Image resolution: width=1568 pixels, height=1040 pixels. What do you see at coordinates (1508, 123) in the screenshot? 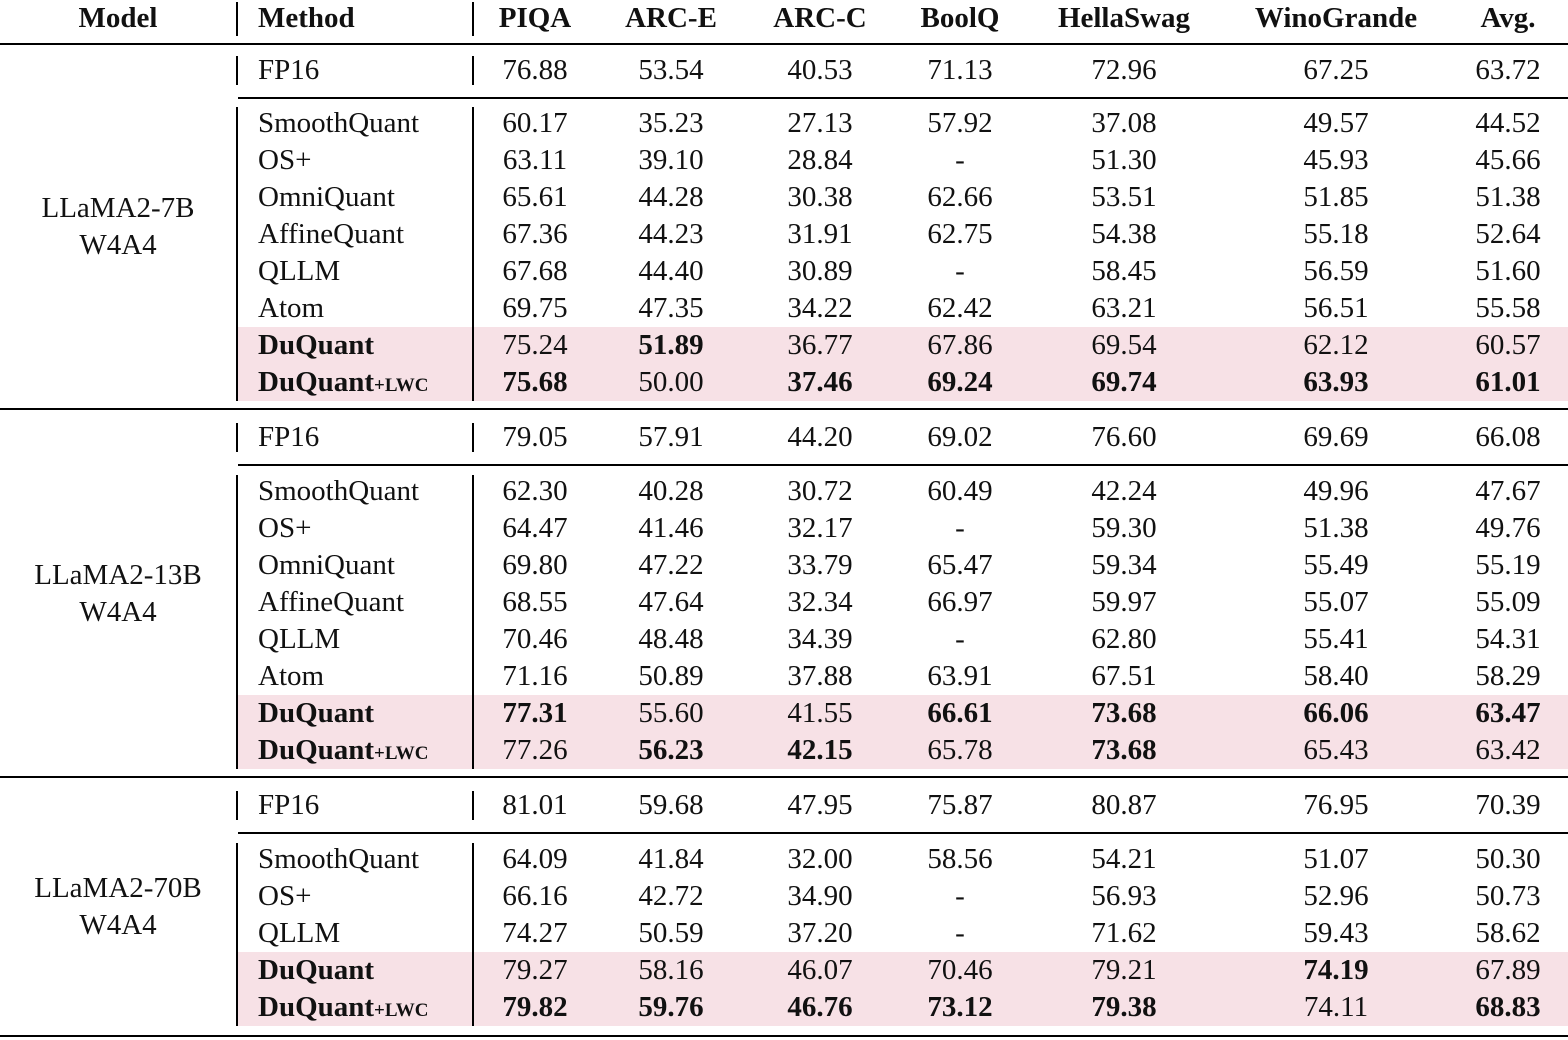
I see `row-value: 44.52` at bounding box center [1508, 123].